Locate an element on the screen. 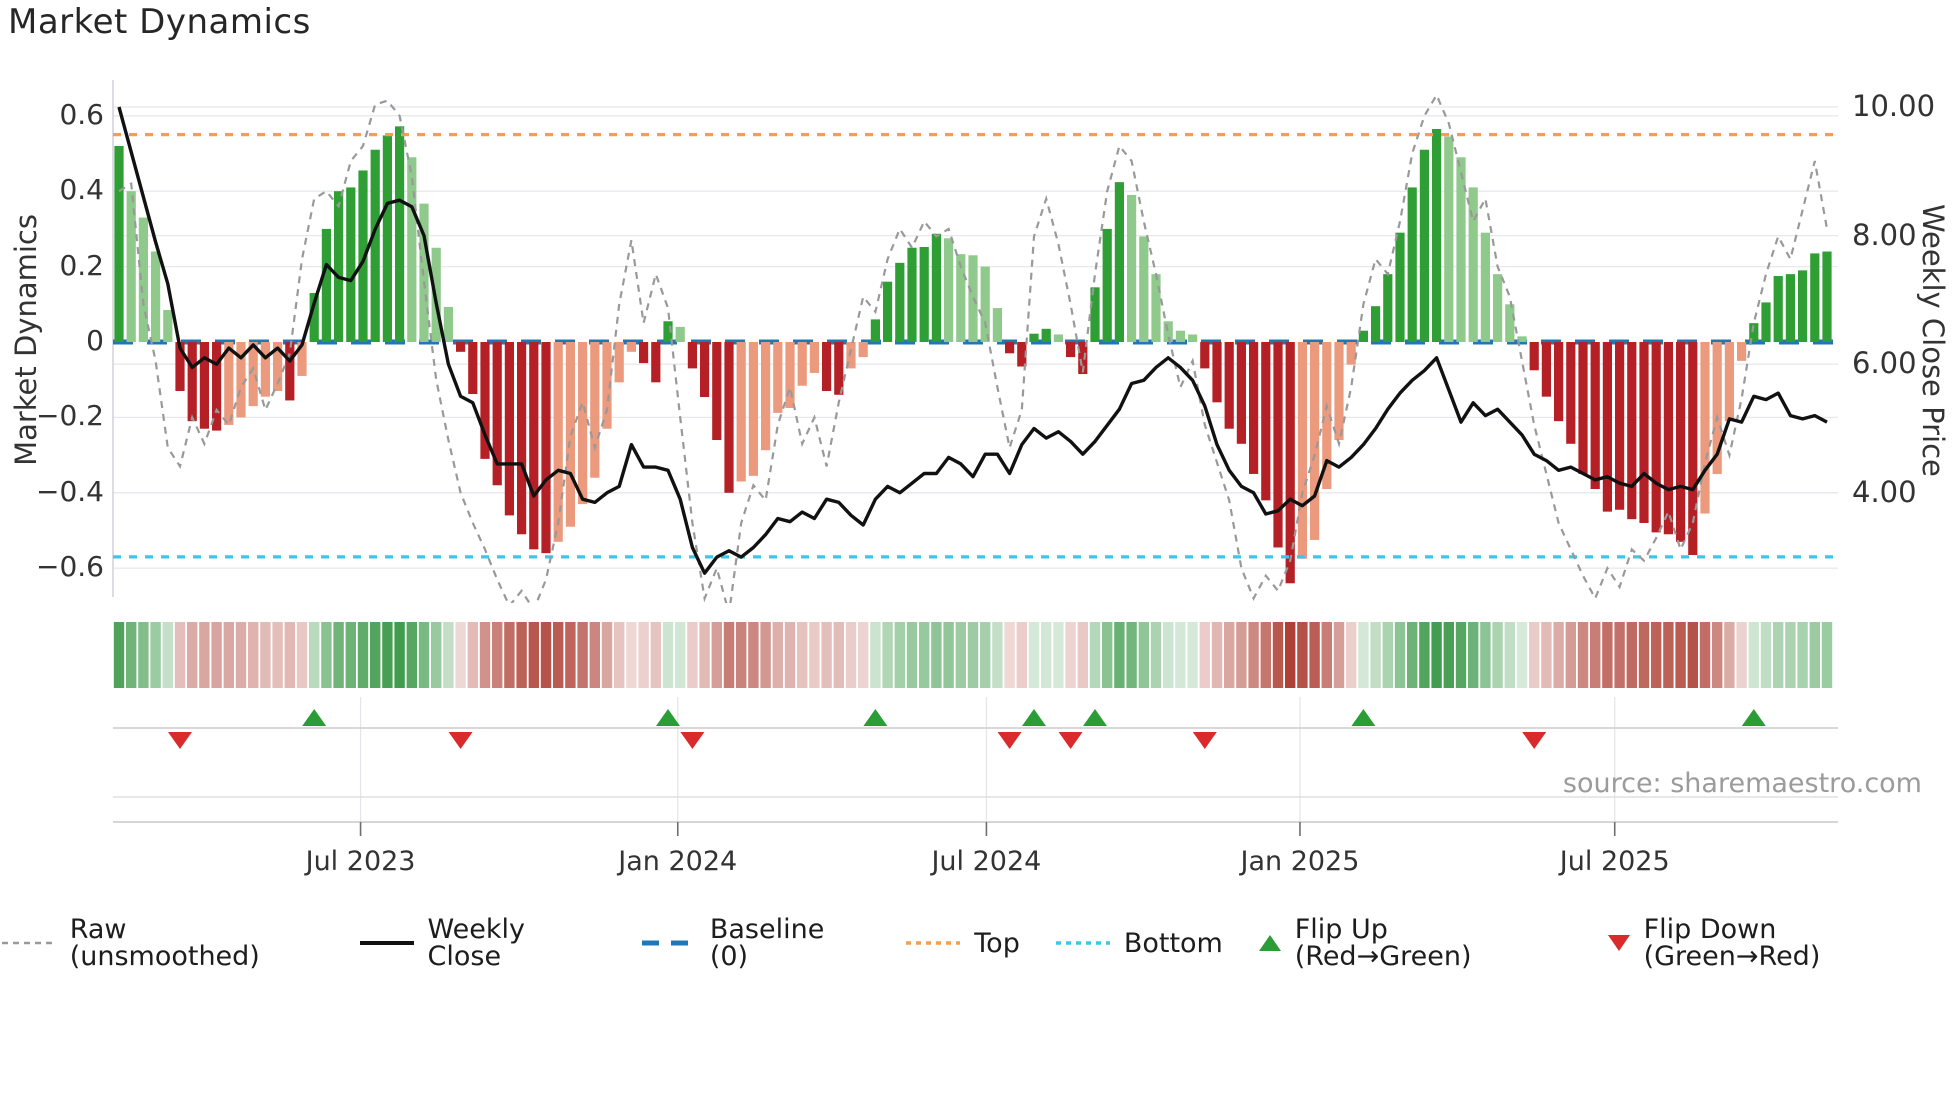 This screenshot has width=1960, height=1102. legend-item-flip-down: Flip Down (Green→Red) is located at coordinates (1783, 943).